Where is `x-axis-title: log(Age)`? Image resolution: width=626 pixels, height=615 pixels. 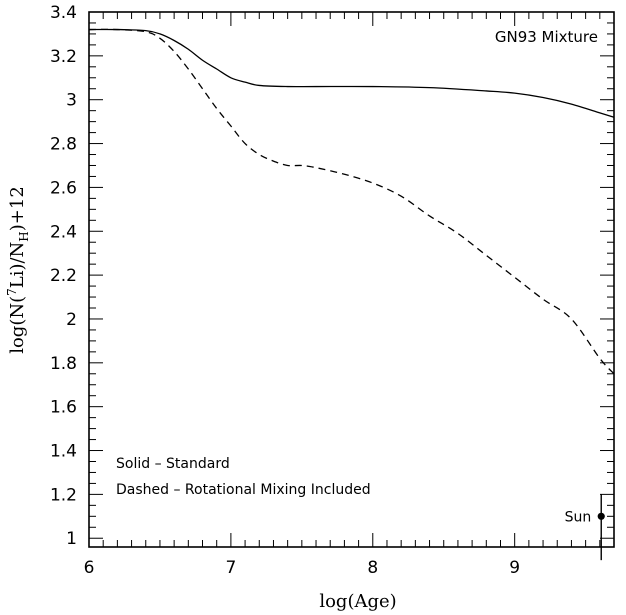
x-axis-title: log(Age) is located at coordinates (357, 601).